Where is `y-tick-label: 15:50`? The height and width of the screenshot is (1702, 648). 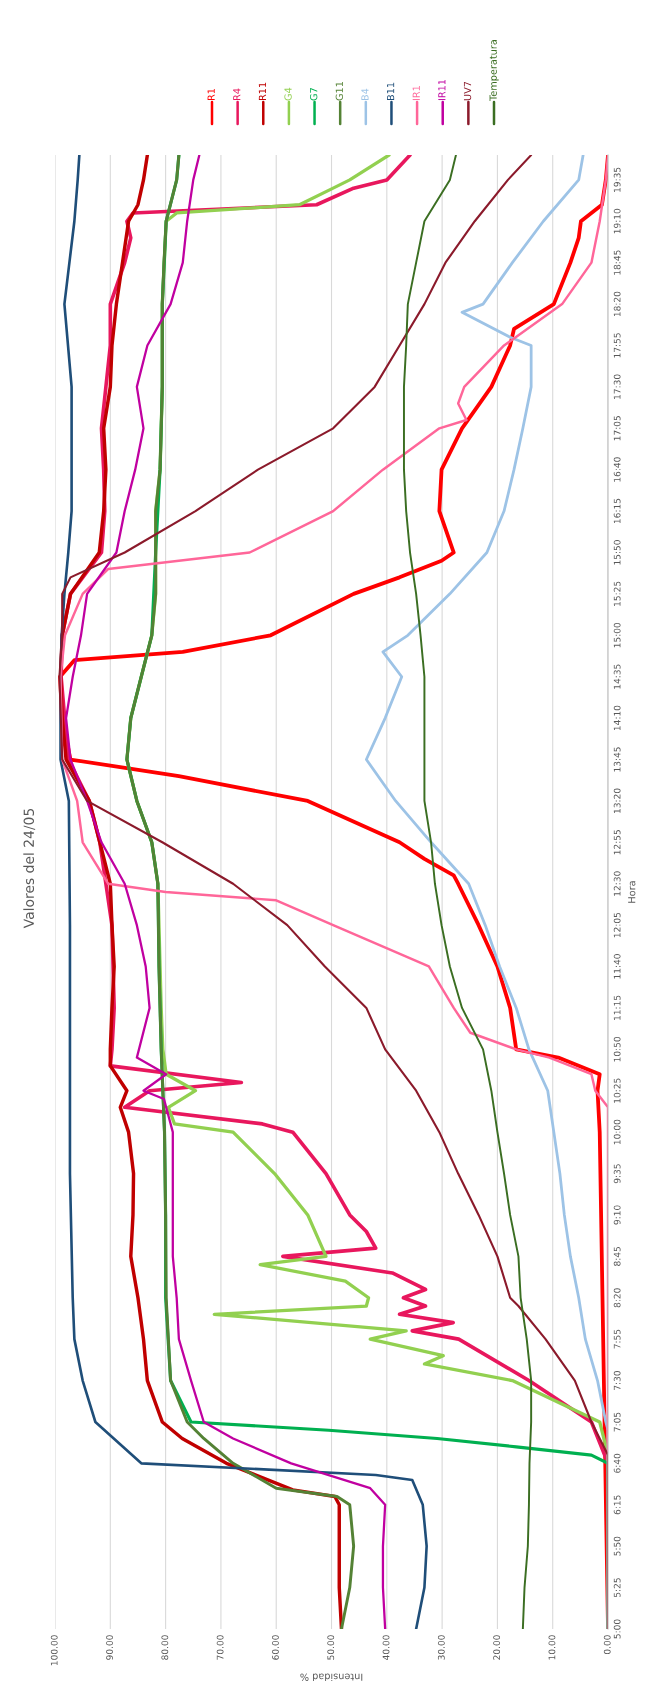 y-tick-label: 15:50 is located at coordinates (617, 552).